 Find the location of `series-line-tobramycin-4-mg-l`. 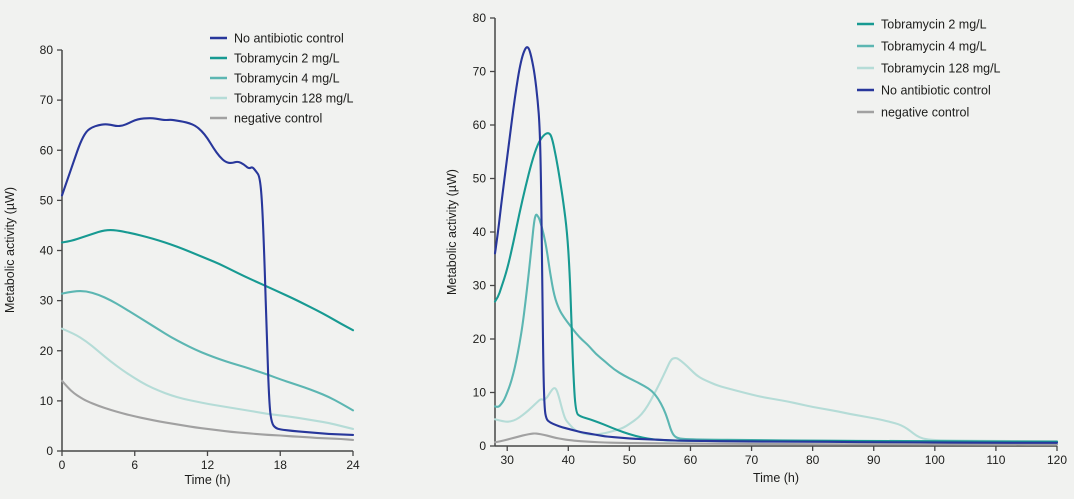

series-line-tobramycin-4-mg-l is located at coordinates (207, 351).